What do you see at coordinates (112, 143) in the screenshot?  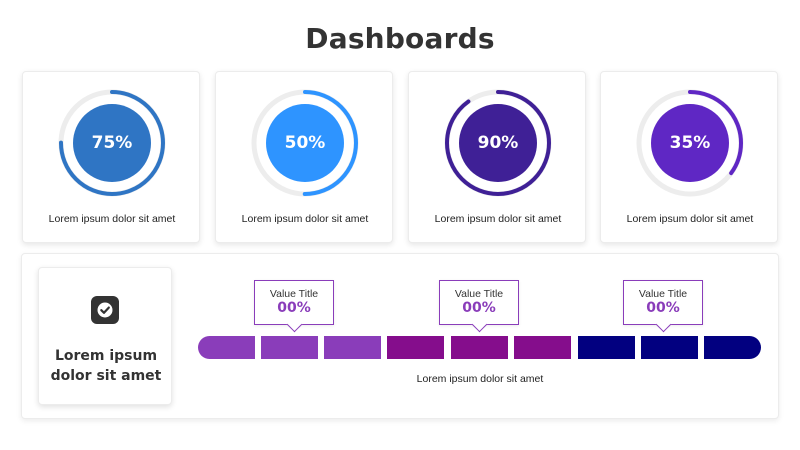 I see `gauge-value: 75%` at bounding box center [112, 143].